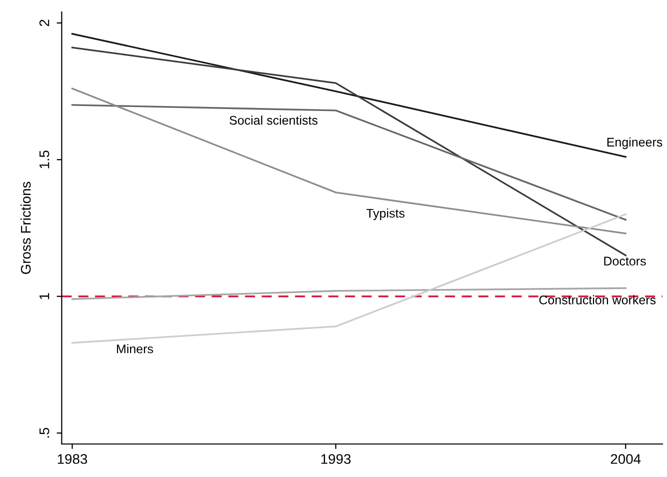 The height and width of the screenshot is (477, 667). What do you see at coordinates (274, 120) in the screenshot?
I see `series-label: Social scientists` at bounding box center [274, 120].